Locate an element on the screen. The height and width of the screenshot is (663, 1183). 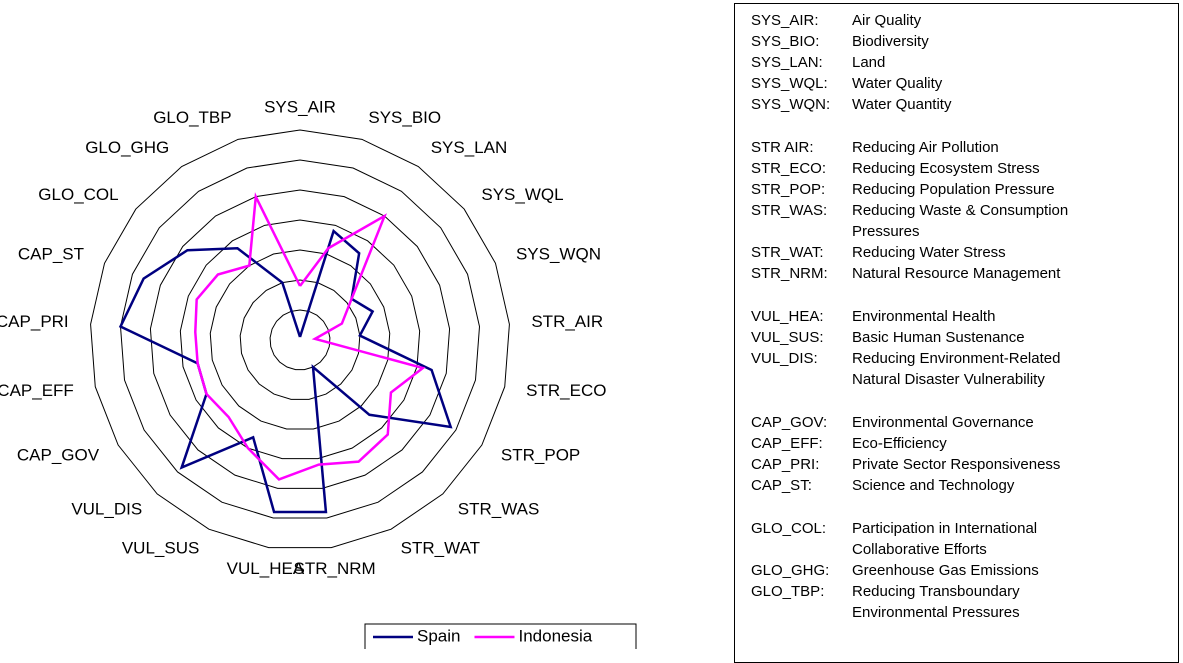
code: SYS_AIR: is located at coordinates (785, 20).